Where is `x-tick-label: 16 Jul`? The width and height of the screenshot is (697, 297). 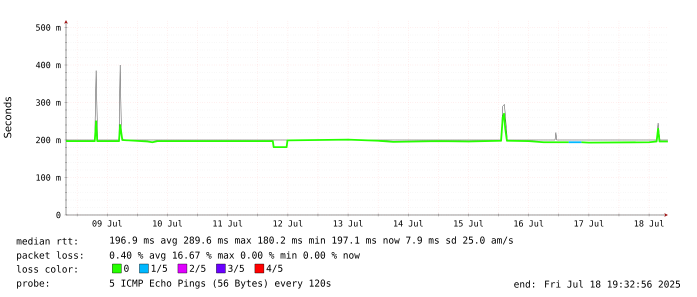 x-tick-label: 16 Jul is located at coordinates (529, 223).